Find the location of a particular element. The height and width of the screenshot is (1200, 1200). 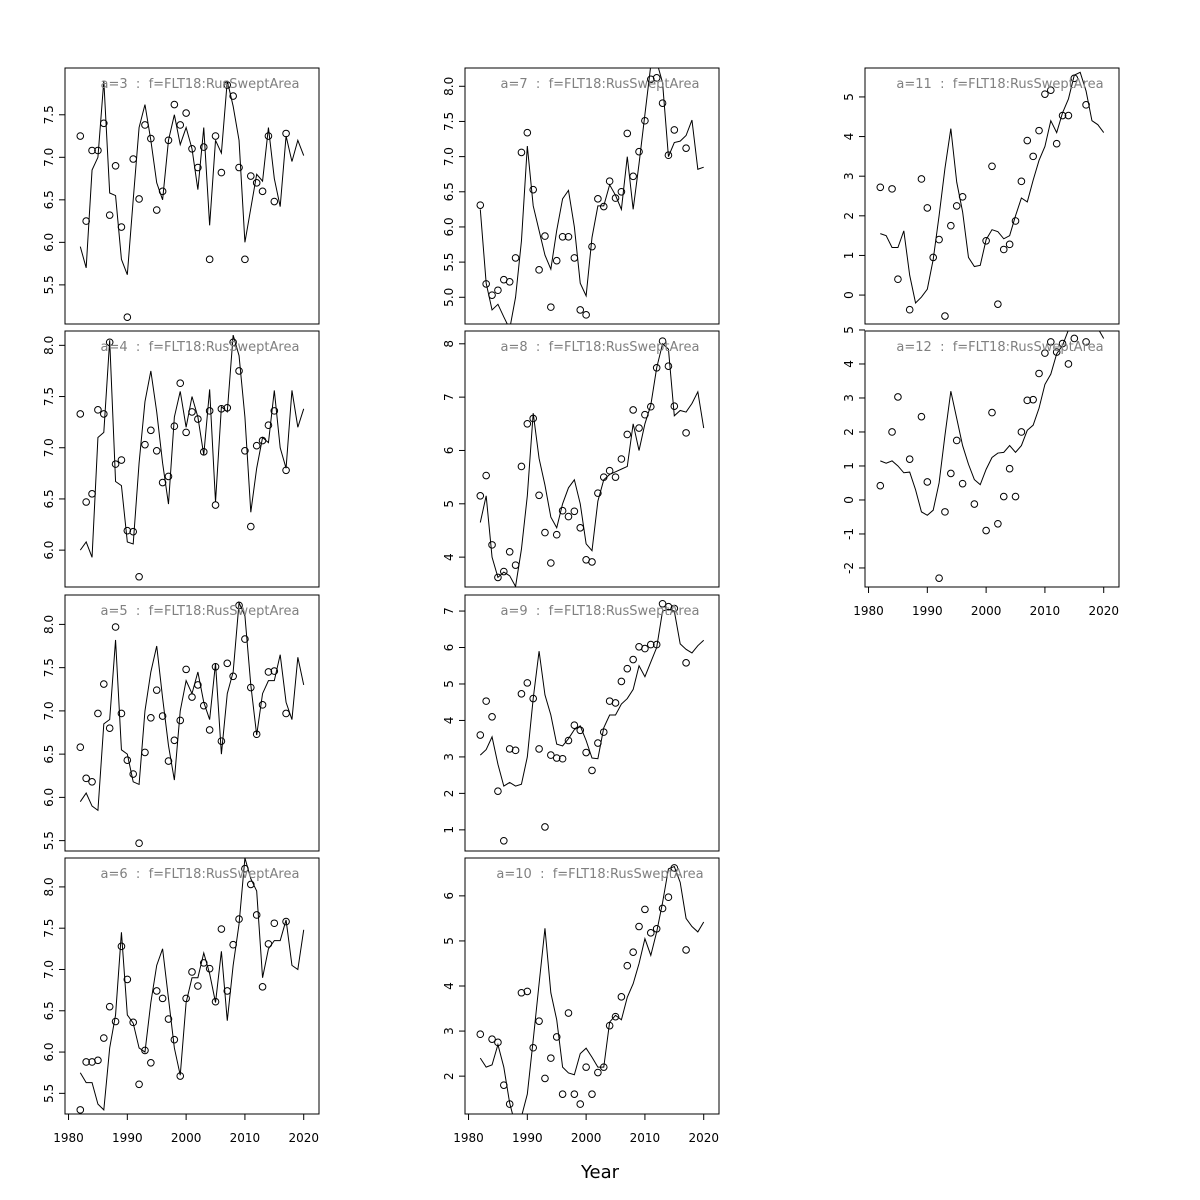

y-tick-label: 4 is located at coordinates (449, 557).